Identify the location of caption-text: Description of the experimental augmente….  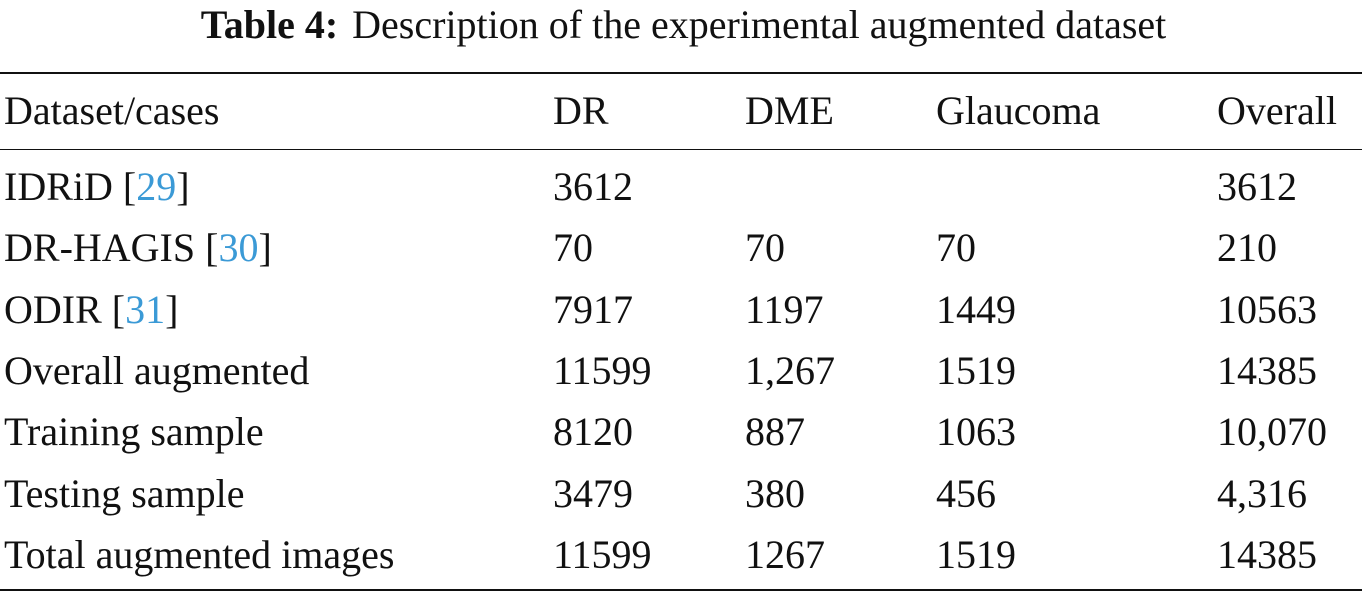
(759, 24).